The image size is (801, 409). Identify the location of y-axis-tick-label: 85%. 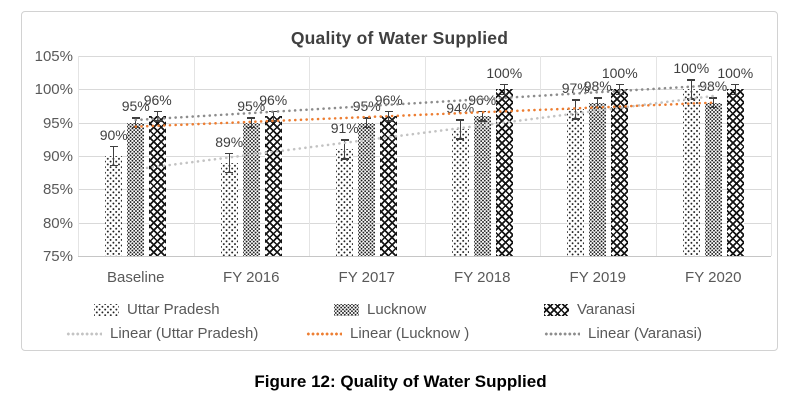
(57, 190).